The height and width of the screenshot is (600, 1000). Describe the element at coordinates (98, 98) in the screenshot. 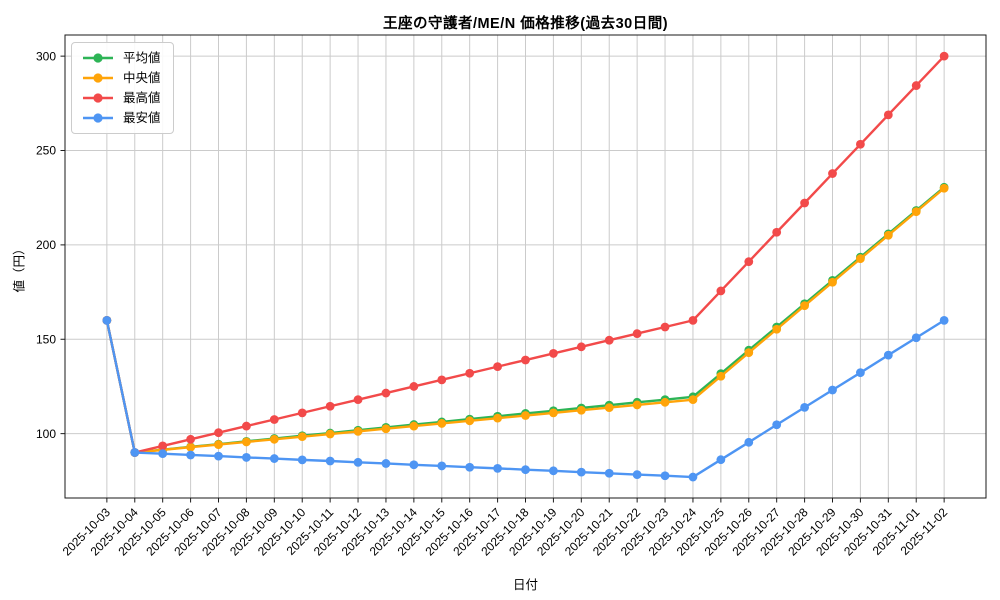

I see `legend-marker-max-icon` at that location.